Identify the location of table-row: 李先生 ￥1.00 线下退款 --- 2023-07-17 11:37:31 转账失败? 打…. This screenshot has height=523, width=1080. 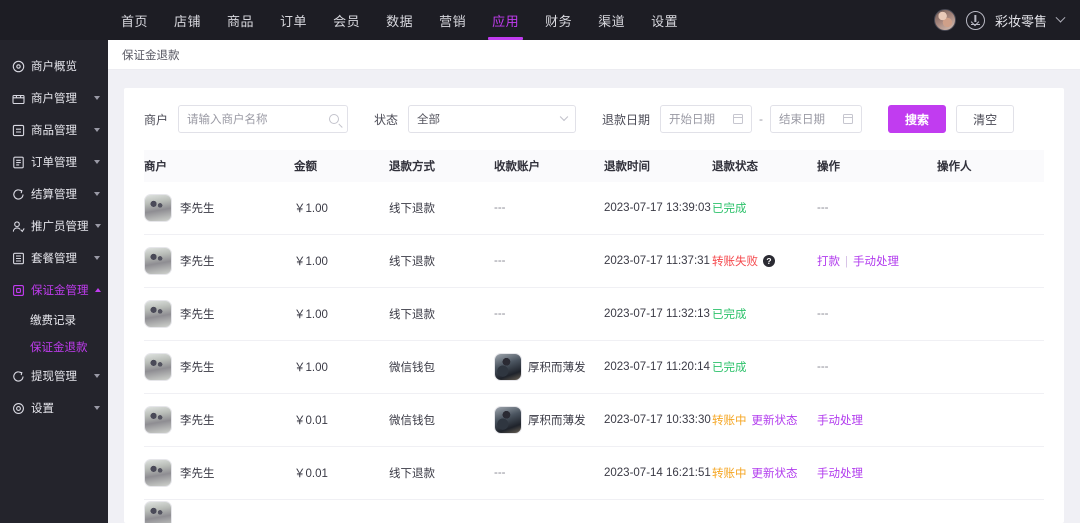
(594, 261).